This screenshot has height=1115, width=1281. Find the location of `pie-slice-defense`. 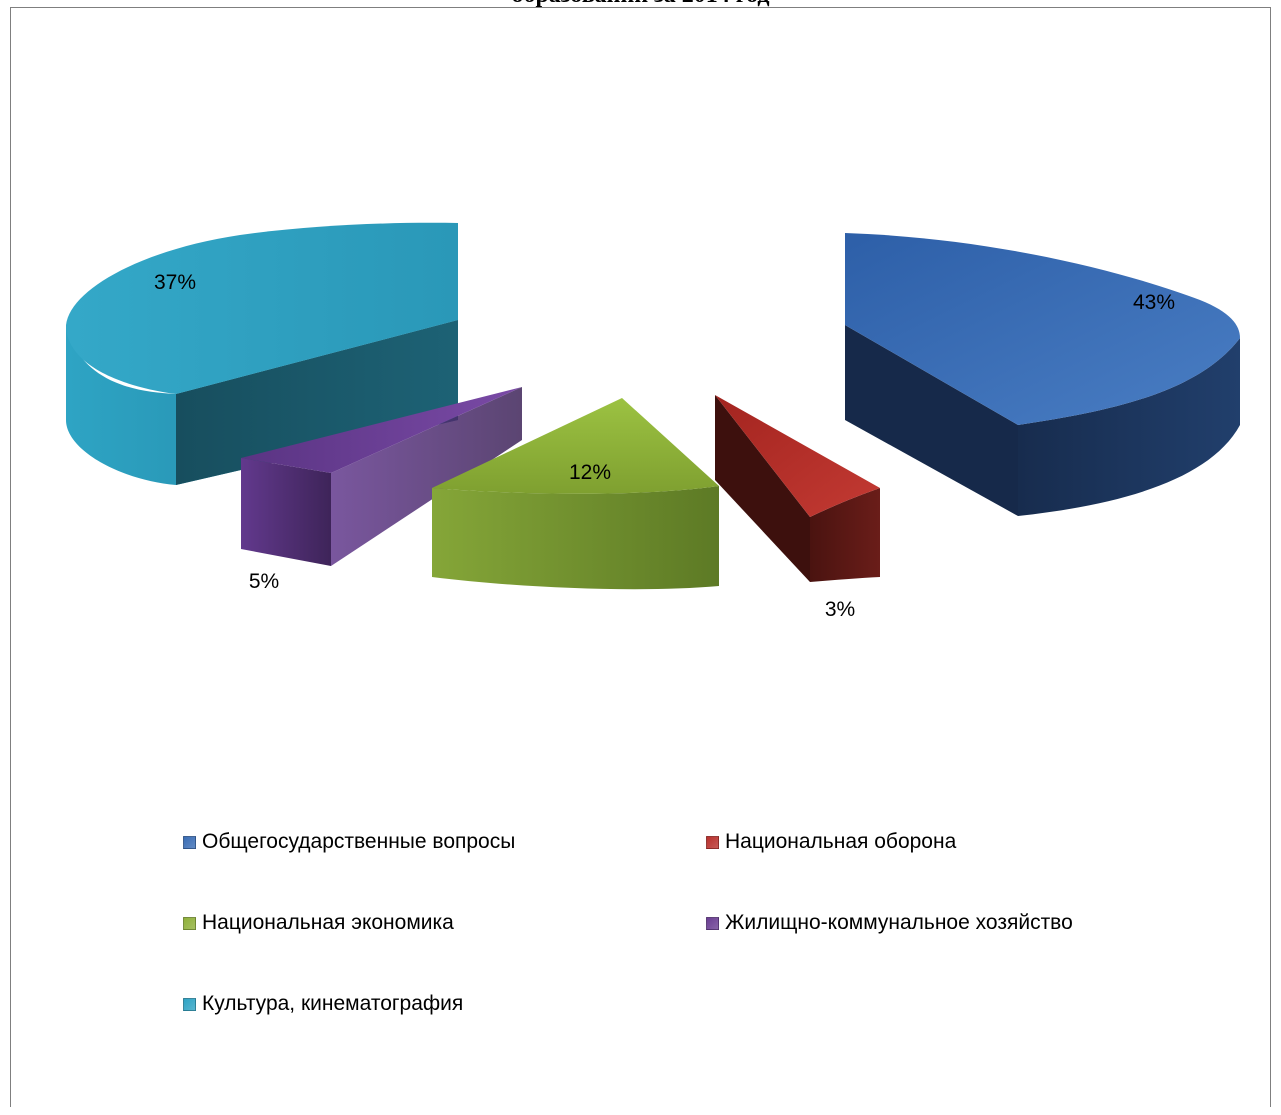

pie-slice-defense is located at coordinates (797, 488).